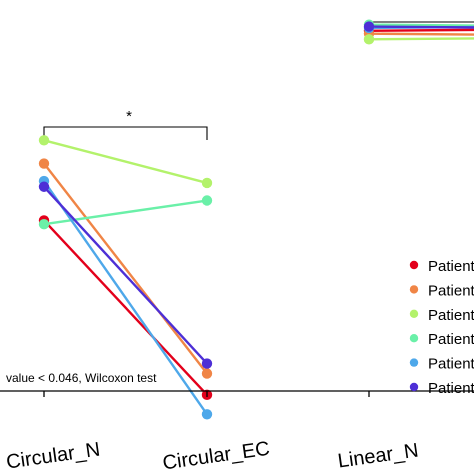 The width and height of the screenshot is (474, 474). What do you see at coordinates (207, 373) in the screenshot?
I see `data-point-s1-c1` at bounding box center [207, 373].